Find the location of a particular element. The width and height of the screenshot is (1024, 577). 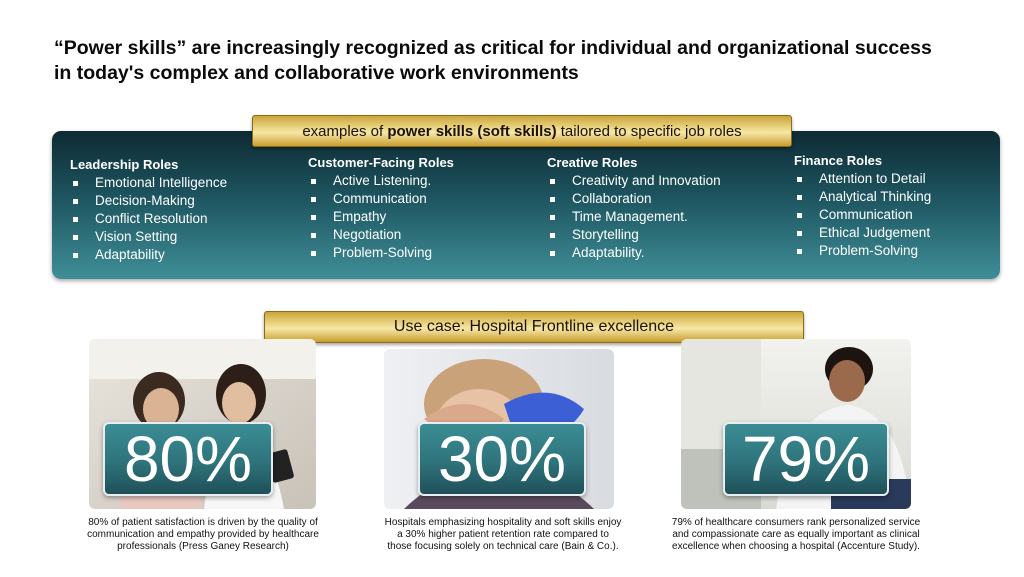

role-skill: Collaboration is located at coordinates (634, 199).